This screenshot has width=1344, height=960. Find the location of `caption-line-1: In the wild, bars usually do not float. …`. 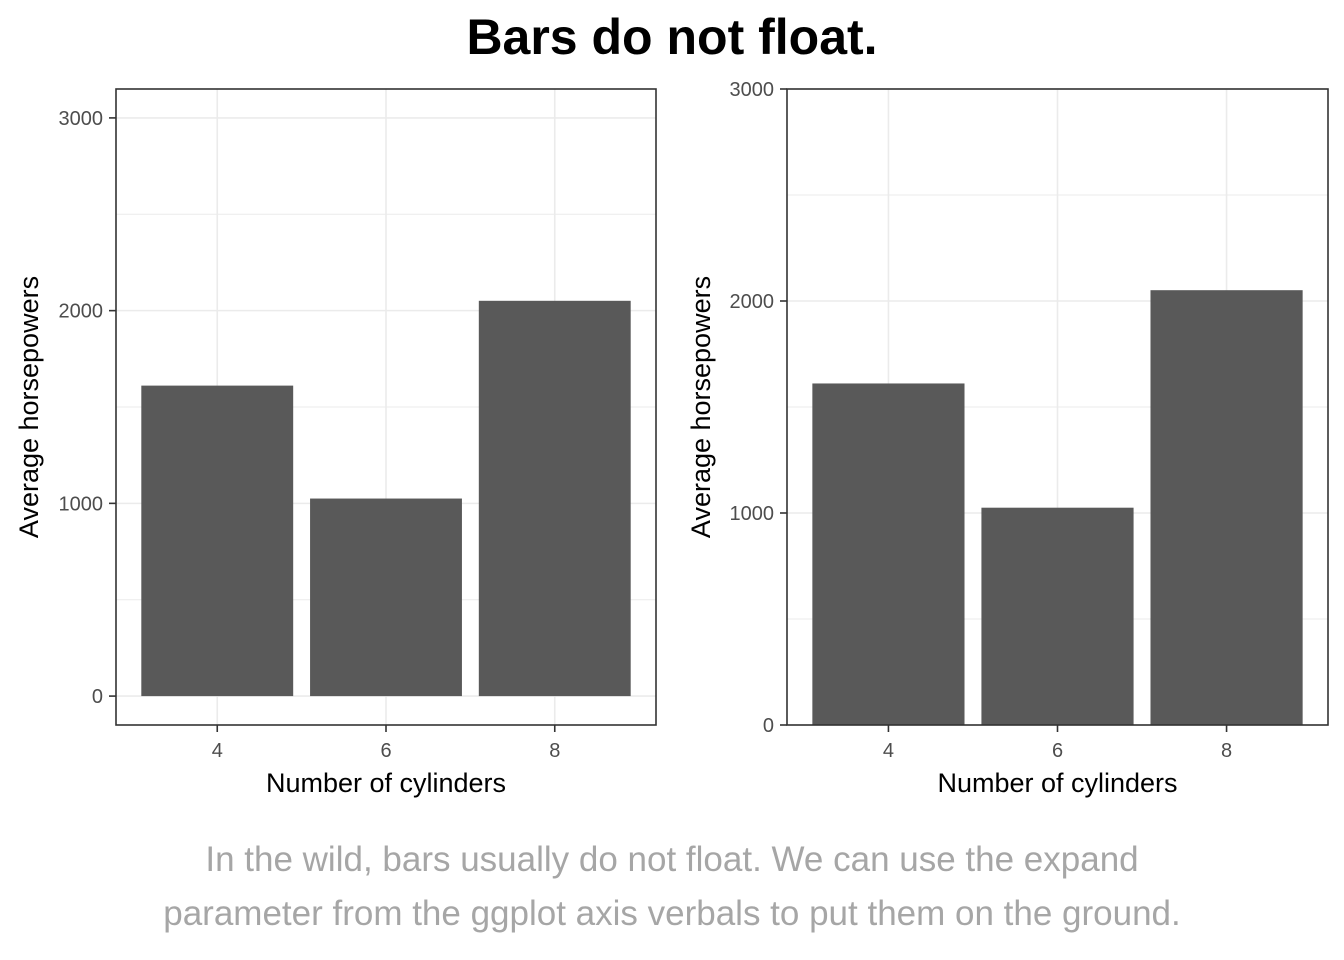

caption-line-1: In the wild, bars usually do not float. … is located at coordinates (672, 859).